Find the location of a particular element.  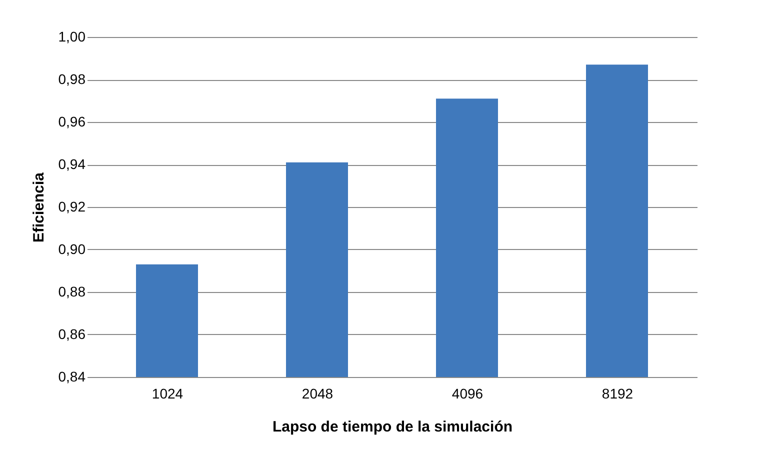

y-tick-label: 0,96 is located at coordinates (72, 122).